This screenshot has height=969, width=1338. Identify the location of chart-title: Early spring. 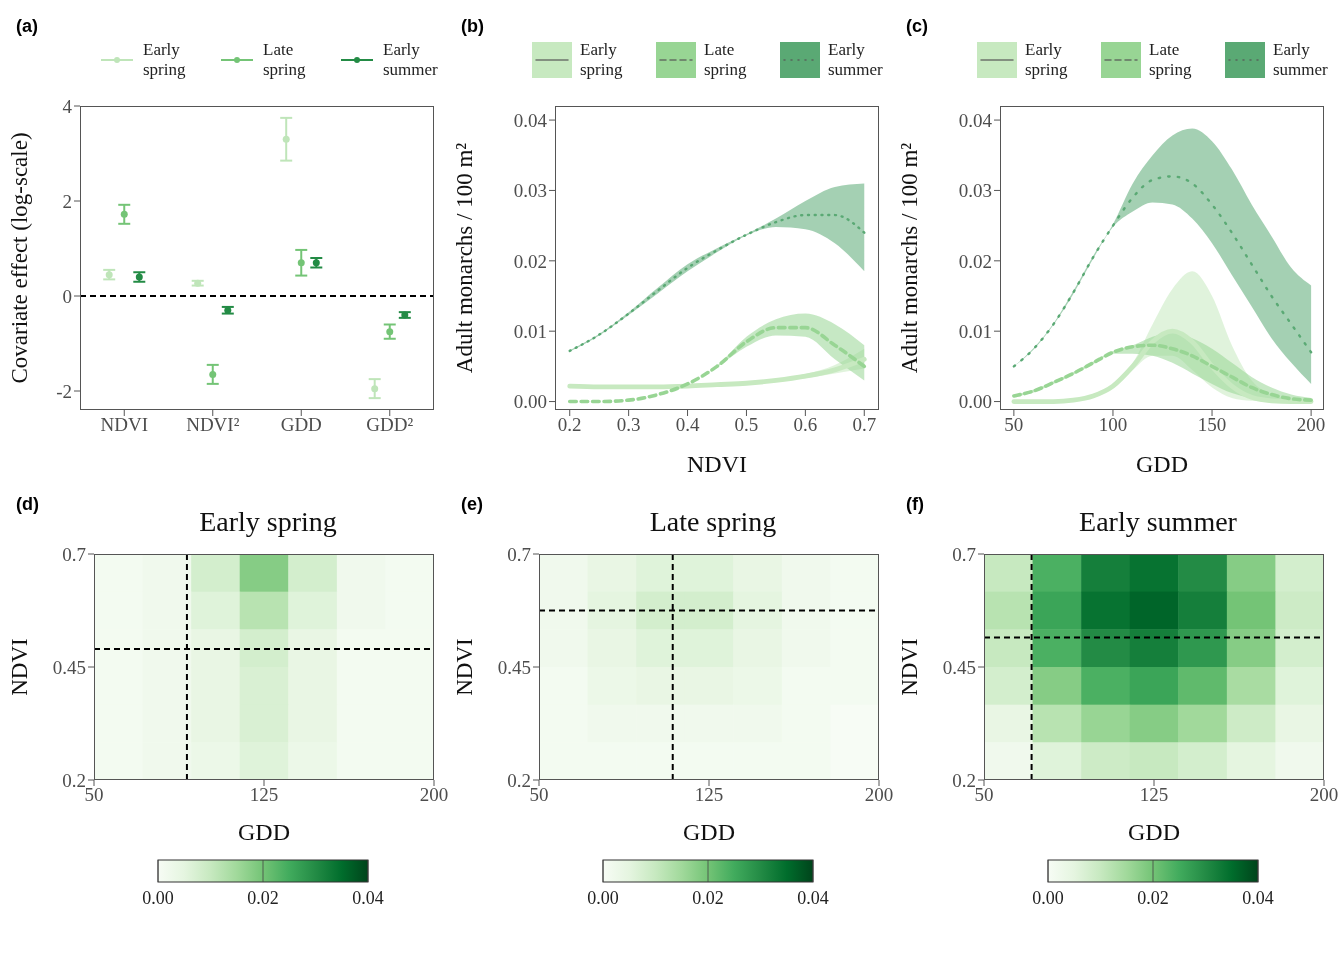
(268, 521).